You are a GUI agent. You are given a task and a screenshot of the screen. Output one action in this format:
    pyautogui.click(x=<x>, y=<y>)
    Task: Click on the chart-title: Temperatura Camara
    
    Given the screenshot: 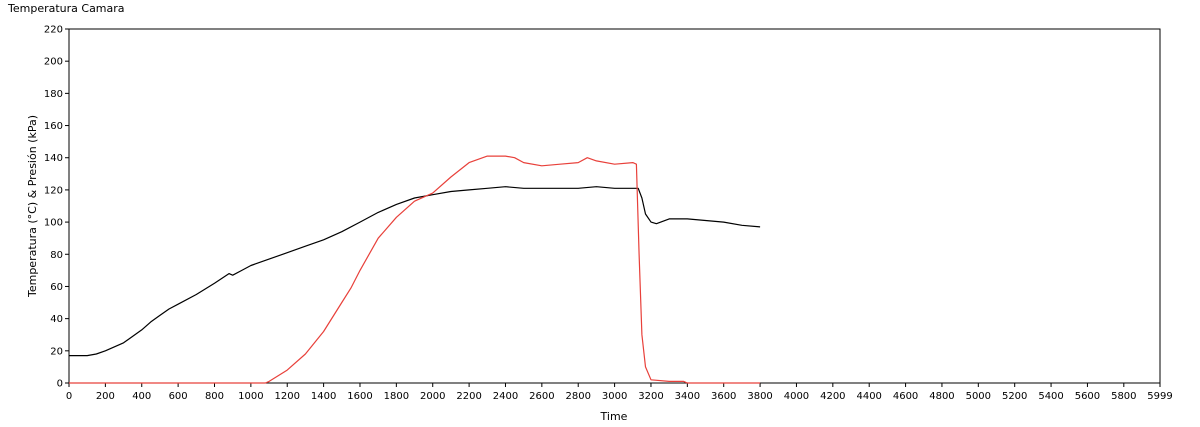 What is the action you would take?
    pyautogui.click(x=66, y=8)
    